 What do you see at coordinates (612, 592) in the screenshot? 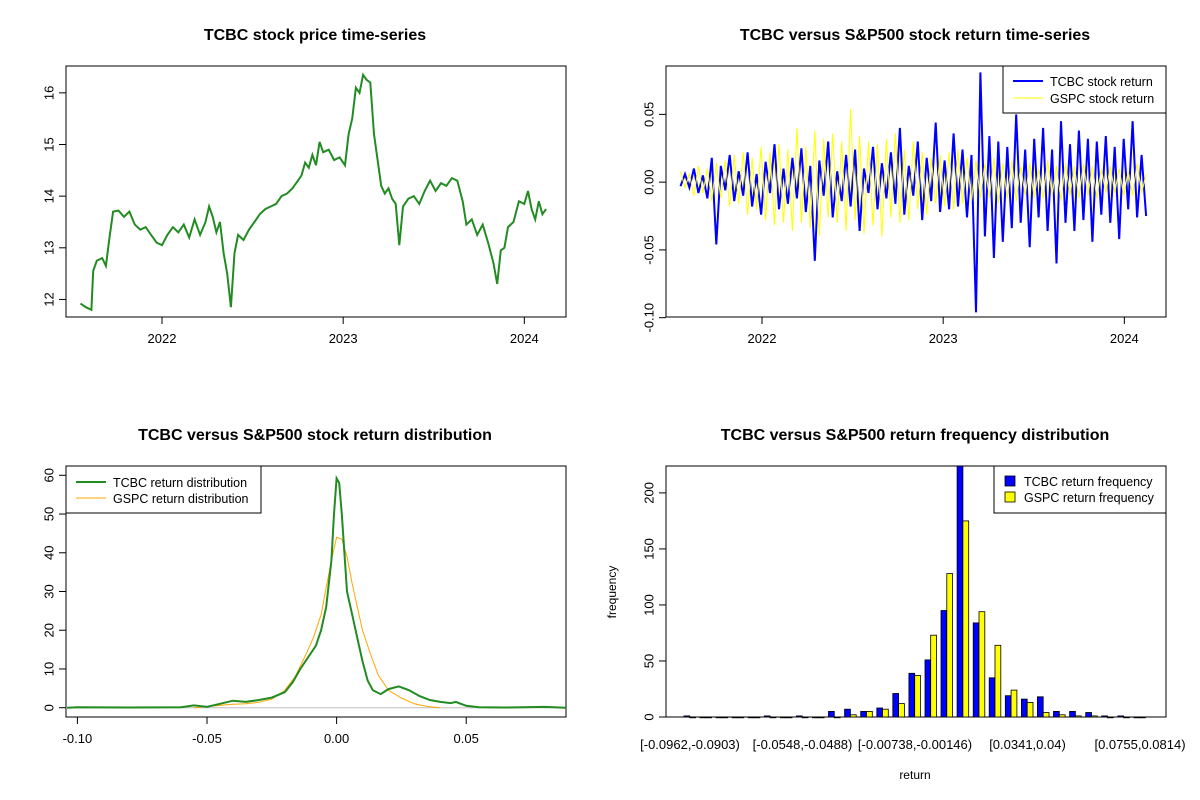
I see `frequency-y-axis-title: frequency` at bounding box center [612, 592].